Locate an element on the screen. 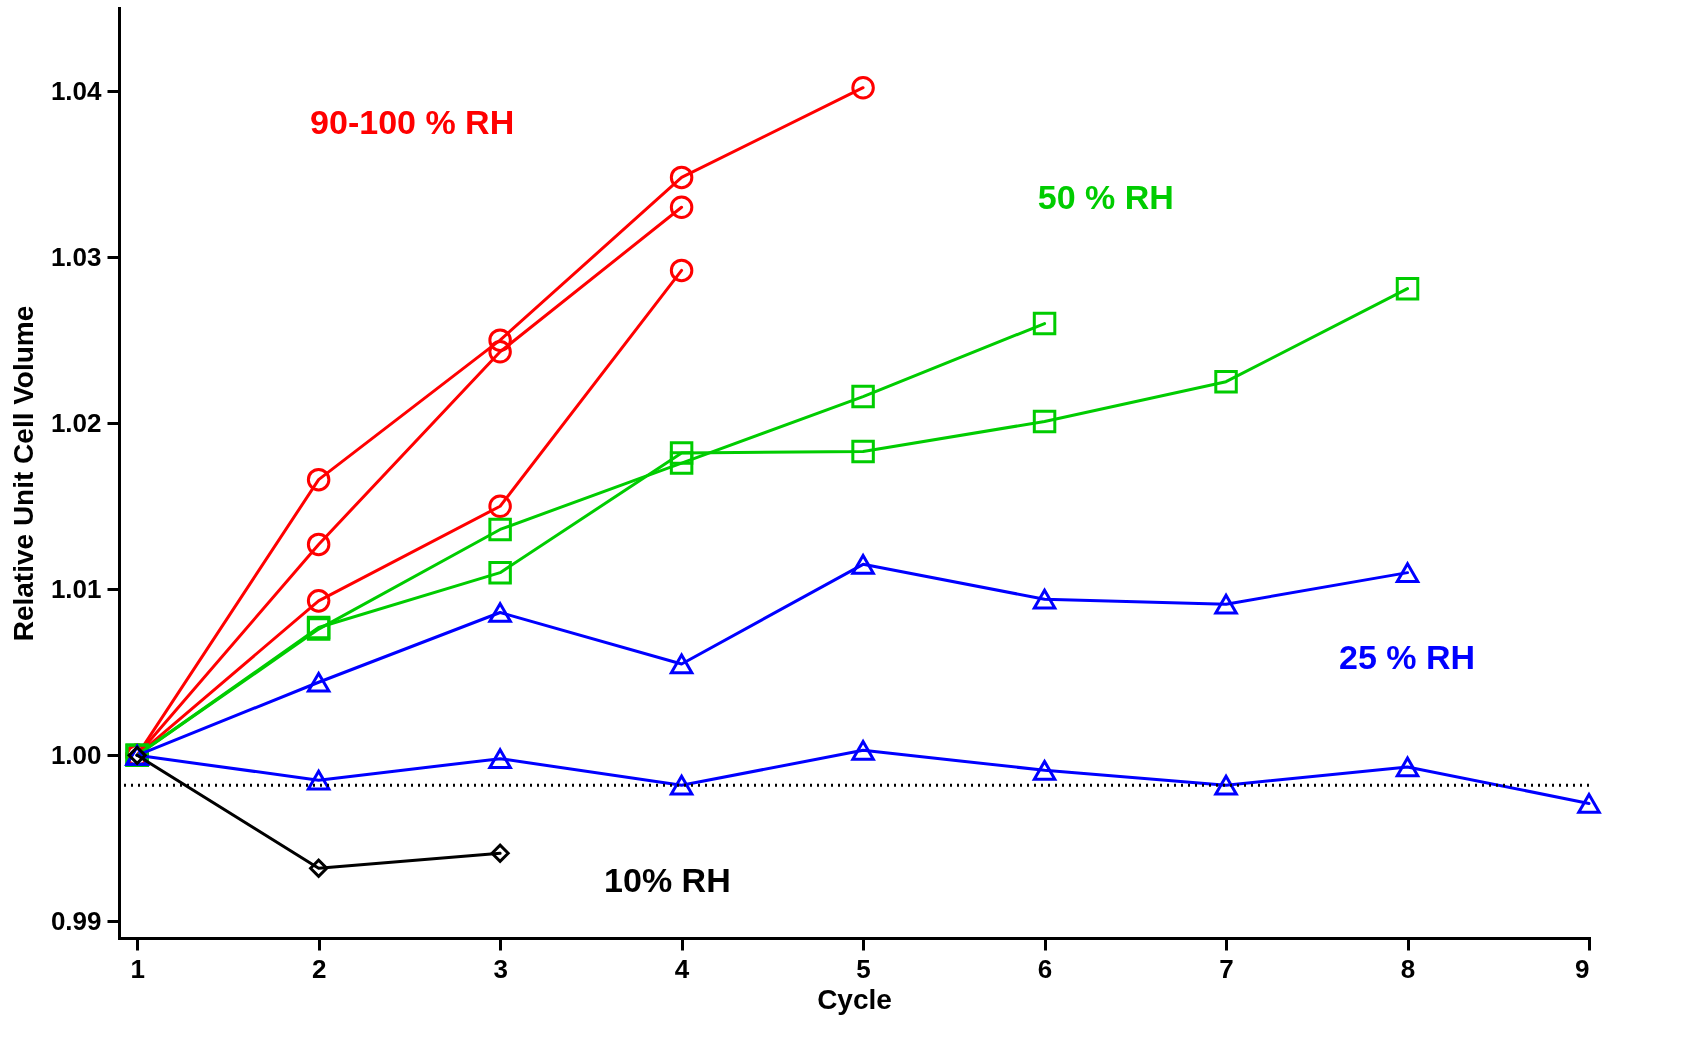 The height and width of the screenshot is (1053, 1684). x-tick-label: 7 is located at coordinates (1226, 968).